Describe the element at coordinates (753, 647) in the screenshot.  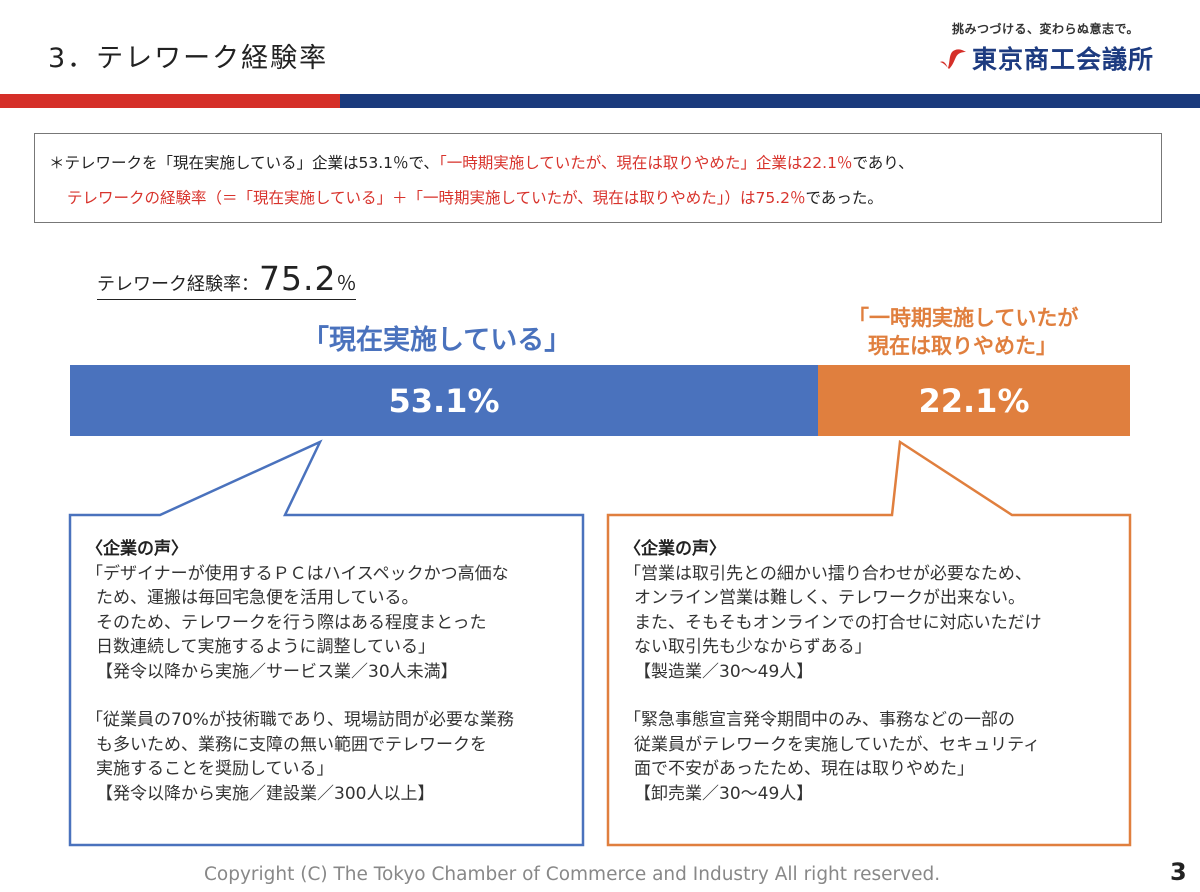
I see `quote-line: ない取引先も少なからずある」` at that location.